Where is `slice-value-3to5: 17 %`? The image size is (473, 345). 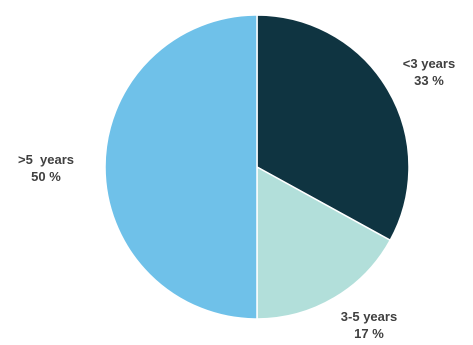
slice-value-3to5: 17 % is located at coordinates (369, 333).